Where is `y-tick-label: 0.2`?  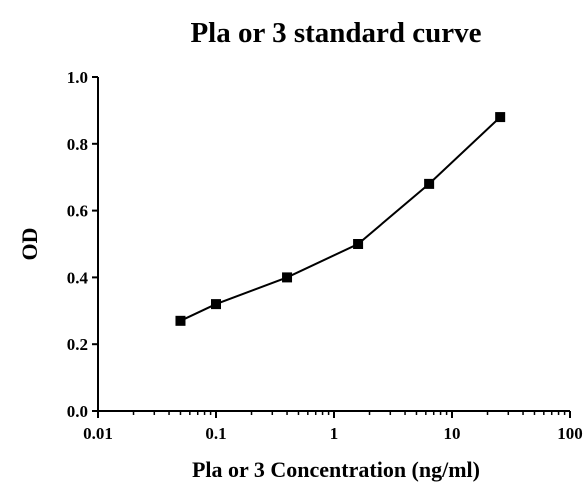 y-tick-label: 0.2 is located at coordinates (77, 344).